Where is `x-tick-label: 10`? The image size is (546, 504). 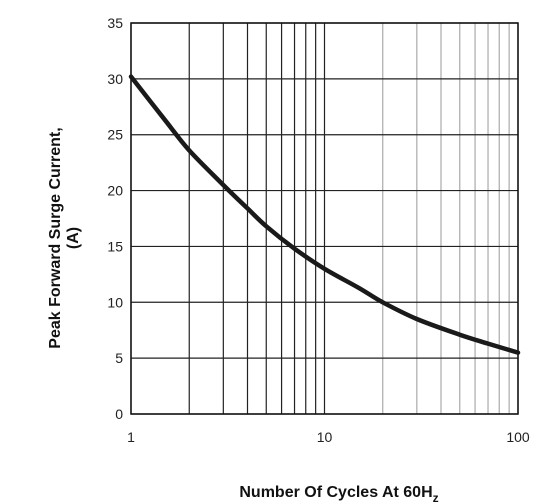 x-tick-label: 10 is located at coordinates (325, 437).